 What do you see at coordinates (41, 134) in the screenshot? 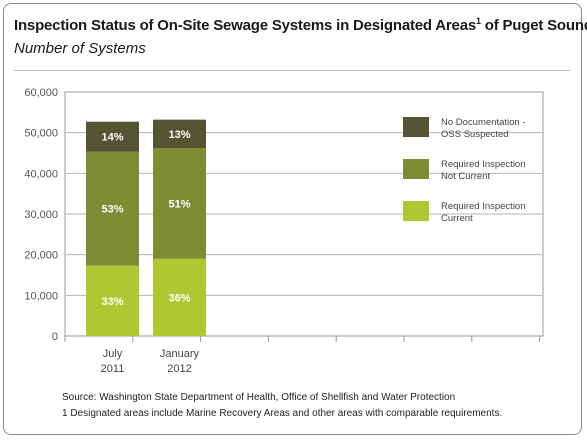
I see `y-tick-label: 50,000` at bounding box center [41, 134].